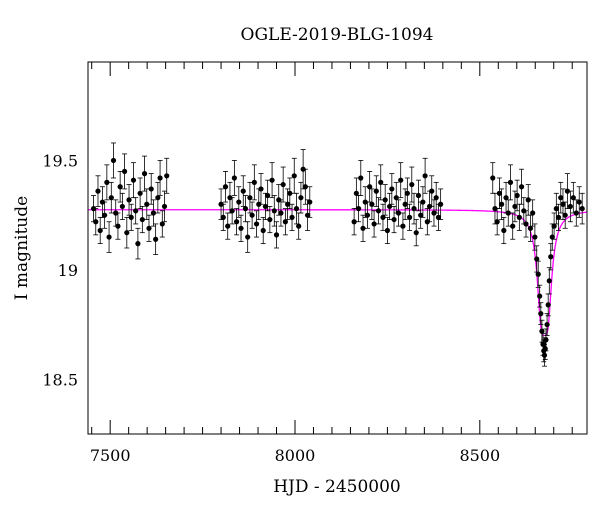 The height and width of the screenshot is (512, 600). What do you see at coordinates (60, 379) in the screenshot?
I see `y-tick-label: 18.5` at bounding box center [60, 379].